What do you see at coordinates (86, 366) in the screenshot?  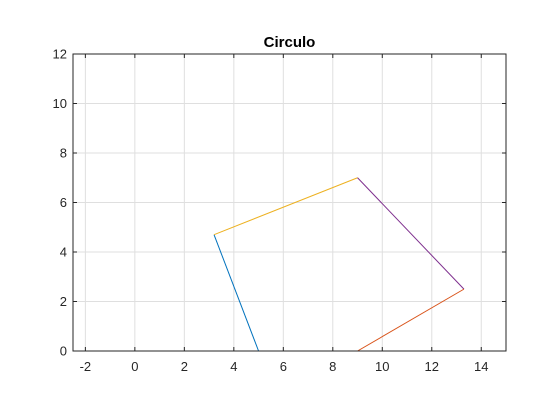 I see `x-tick-label: -2` at bounding box center [86, 366].